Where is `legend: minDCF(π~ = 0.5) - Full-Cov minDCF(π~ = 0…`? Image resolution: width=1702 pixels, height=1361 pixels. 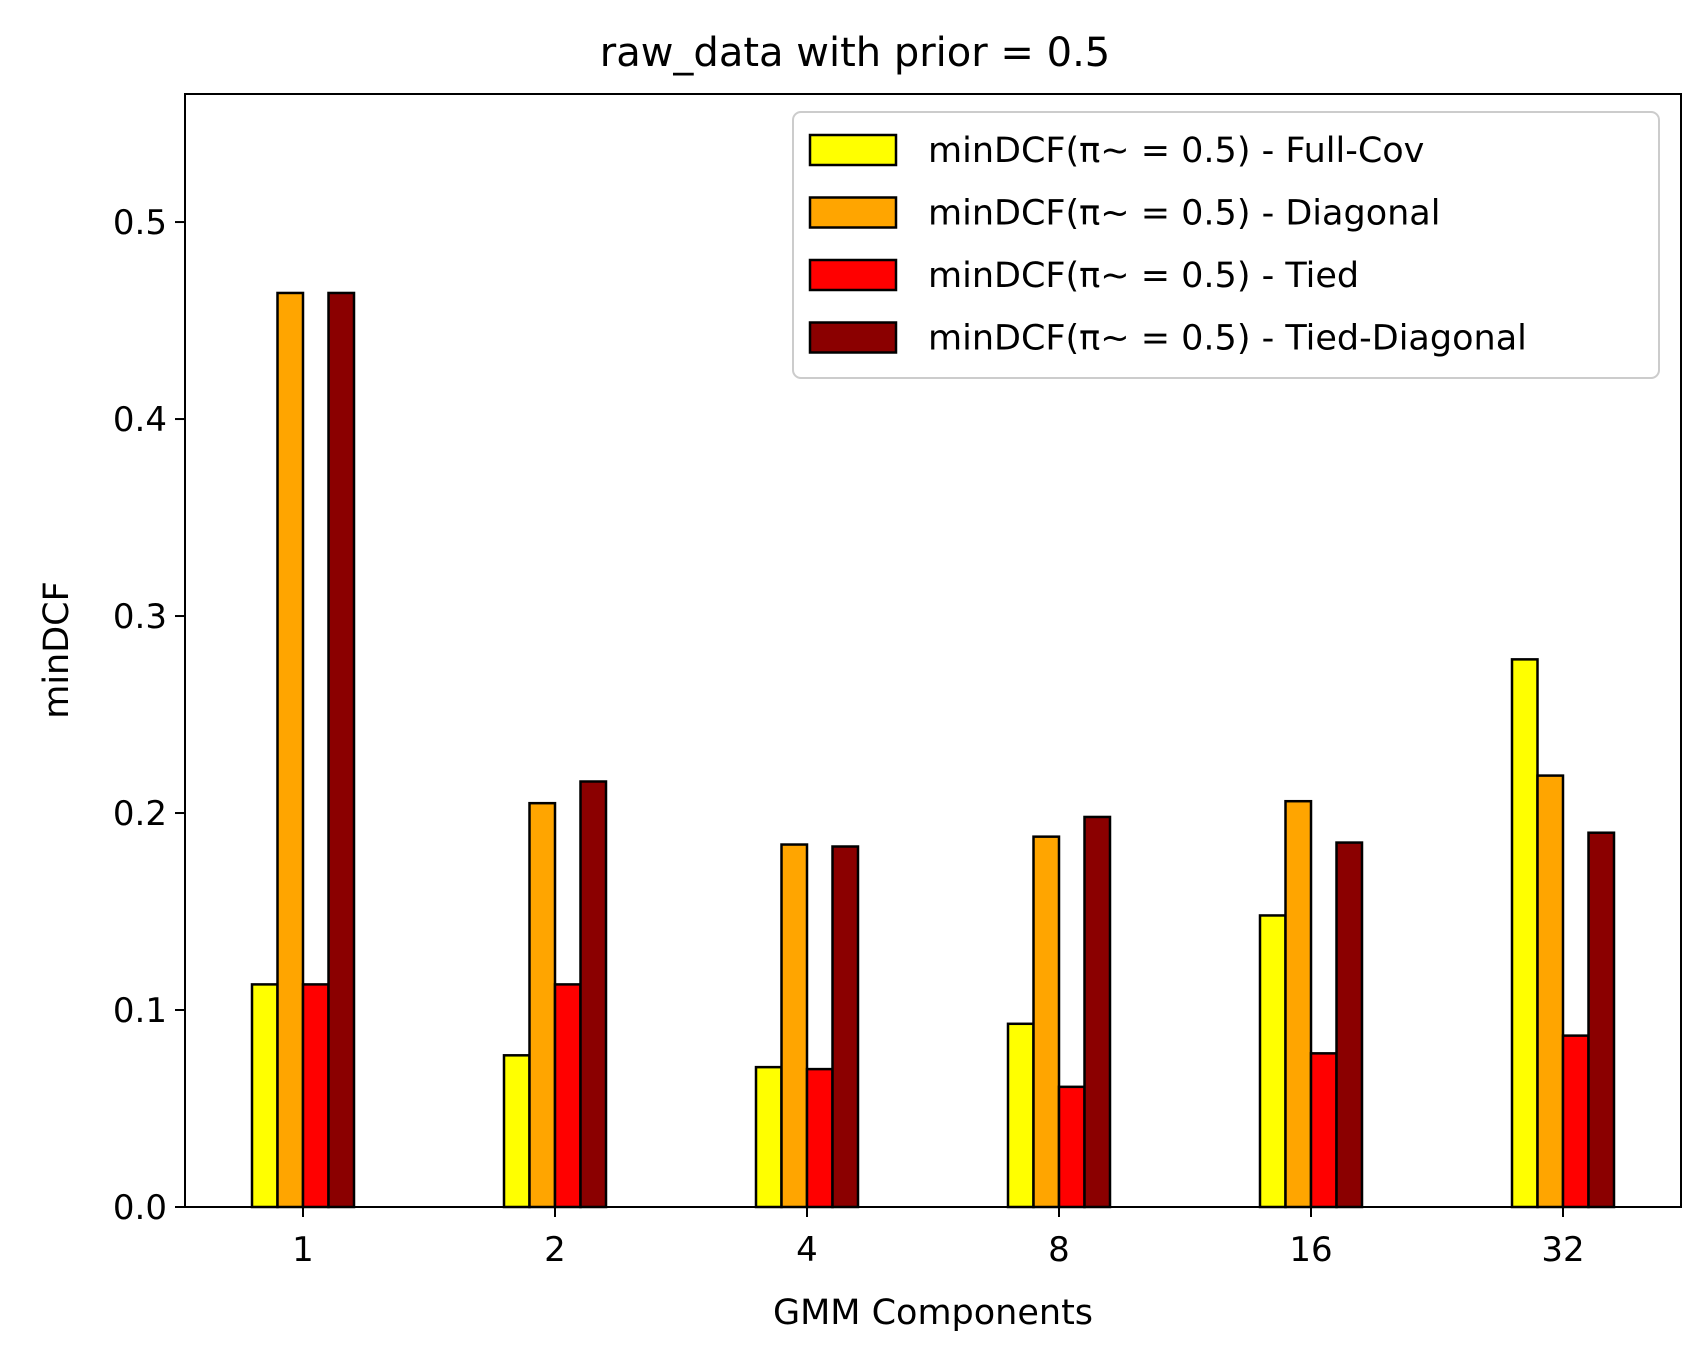
legend: minDCF(π~ = 0.5) - Full-Cov minDCF(π~ = 0… is located at coordinates (1226, 245).